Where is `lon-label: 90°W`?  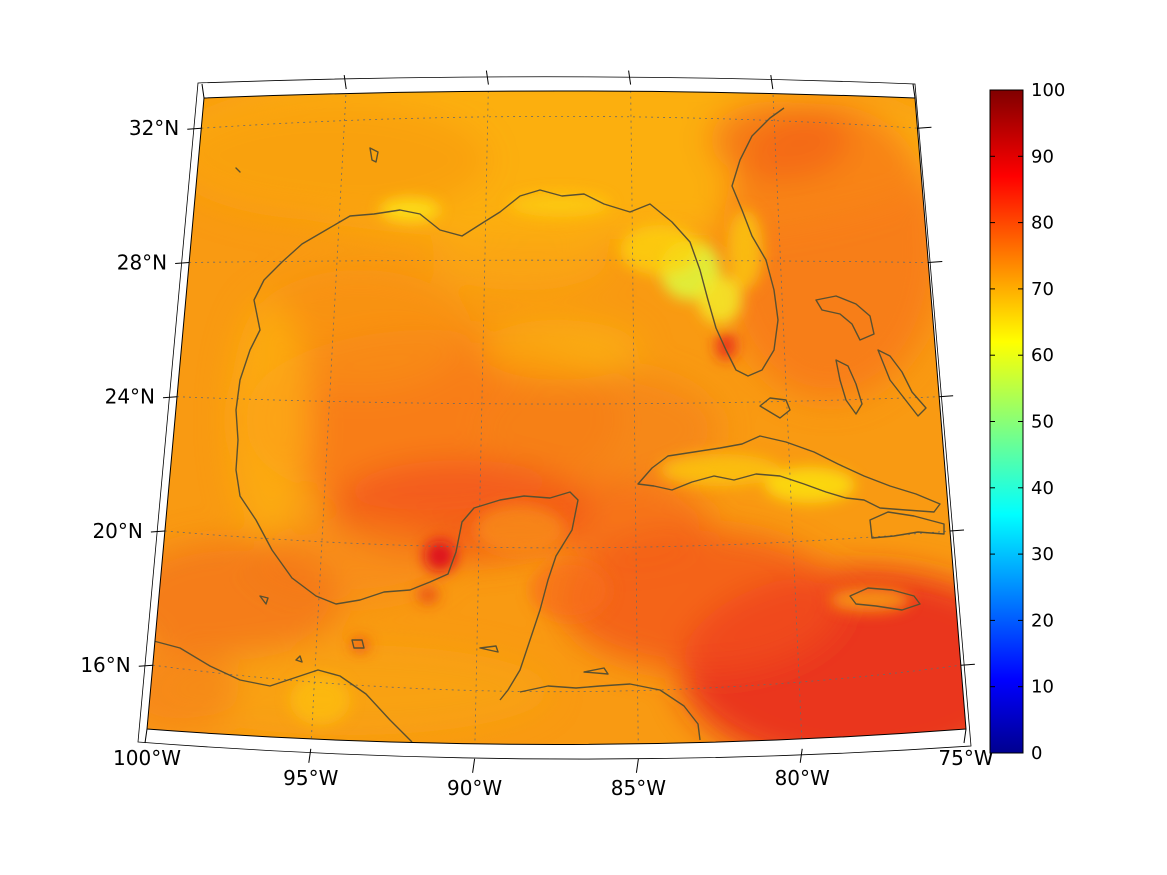
lon-label: 90°W is located at coordinates (474, 788).